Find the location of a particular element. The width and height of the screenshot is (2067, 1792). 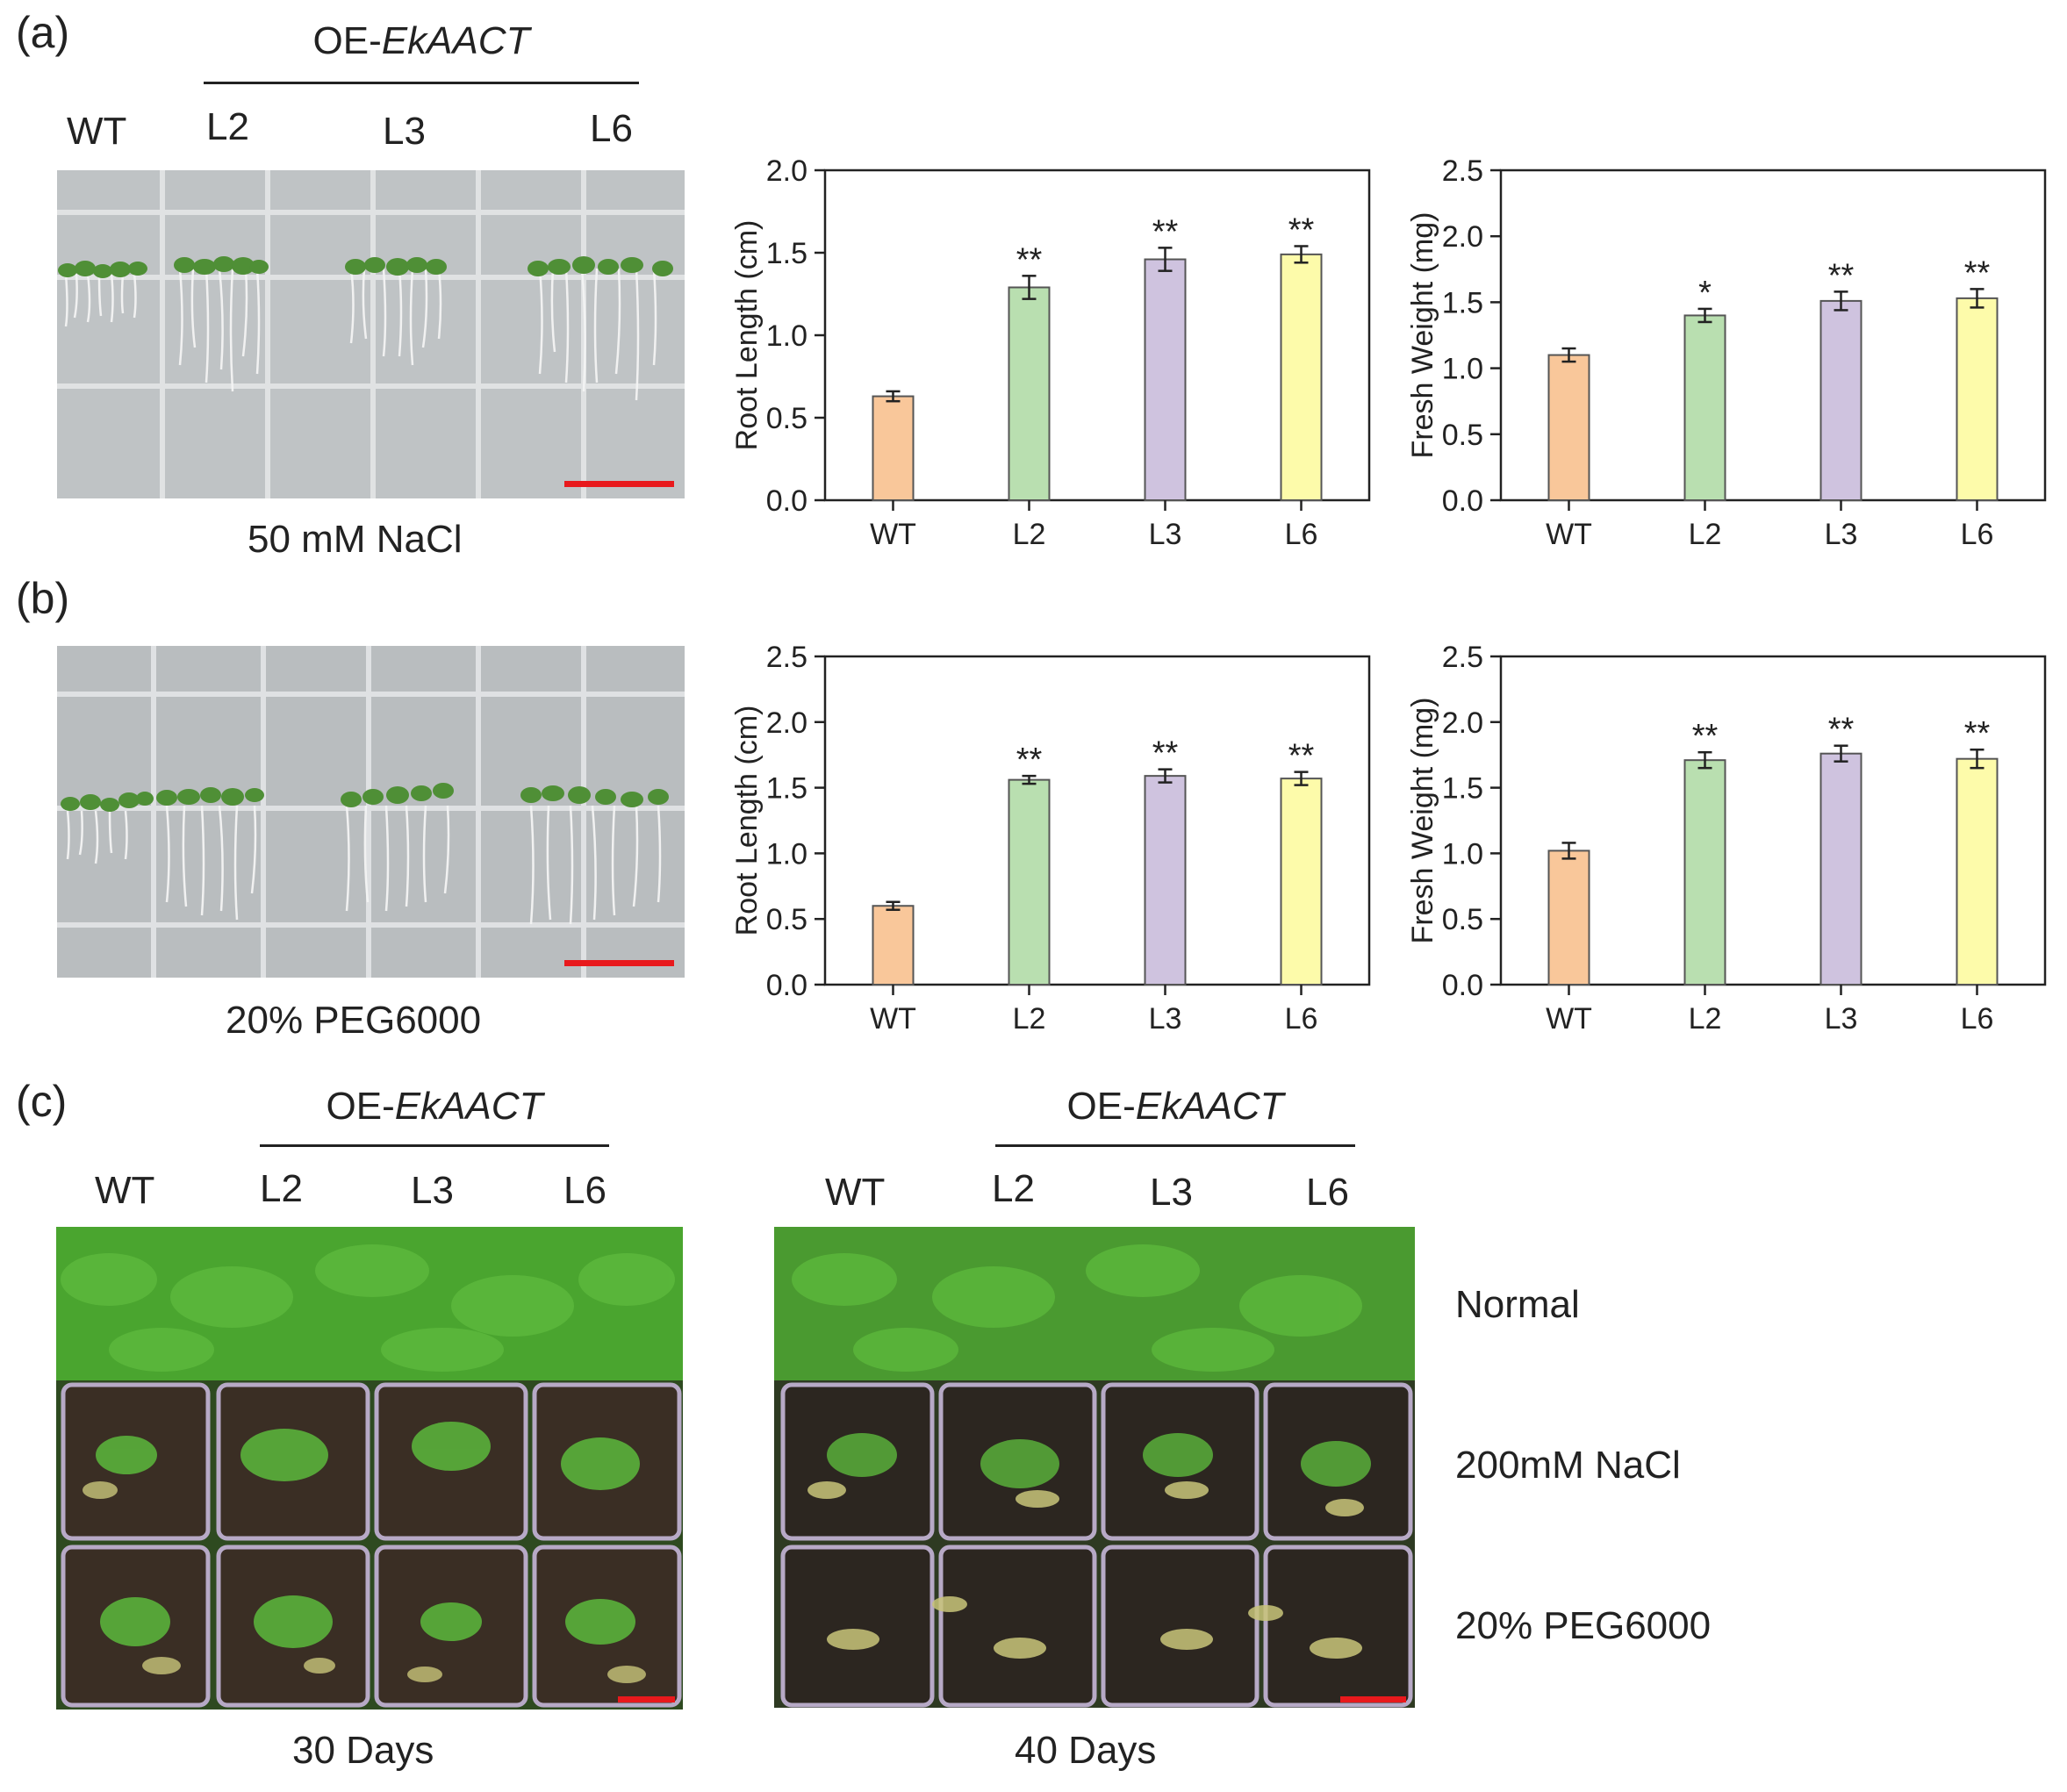

potted-plants-photo-30-days is located at coordinates (369, 1468).